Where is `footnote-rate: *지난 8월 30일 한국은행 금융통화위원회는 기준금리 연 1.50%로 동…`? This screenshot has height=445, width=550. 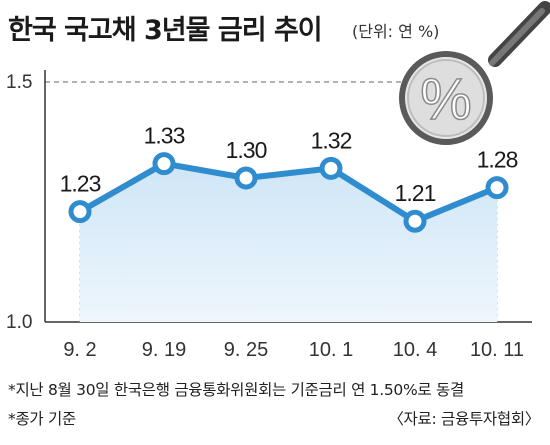
footnote-rate: *지난 8월 30일 한국은행 금융통화위원회는 기준금리 연 1.50%로 동… is located at coordinates (236, 390).